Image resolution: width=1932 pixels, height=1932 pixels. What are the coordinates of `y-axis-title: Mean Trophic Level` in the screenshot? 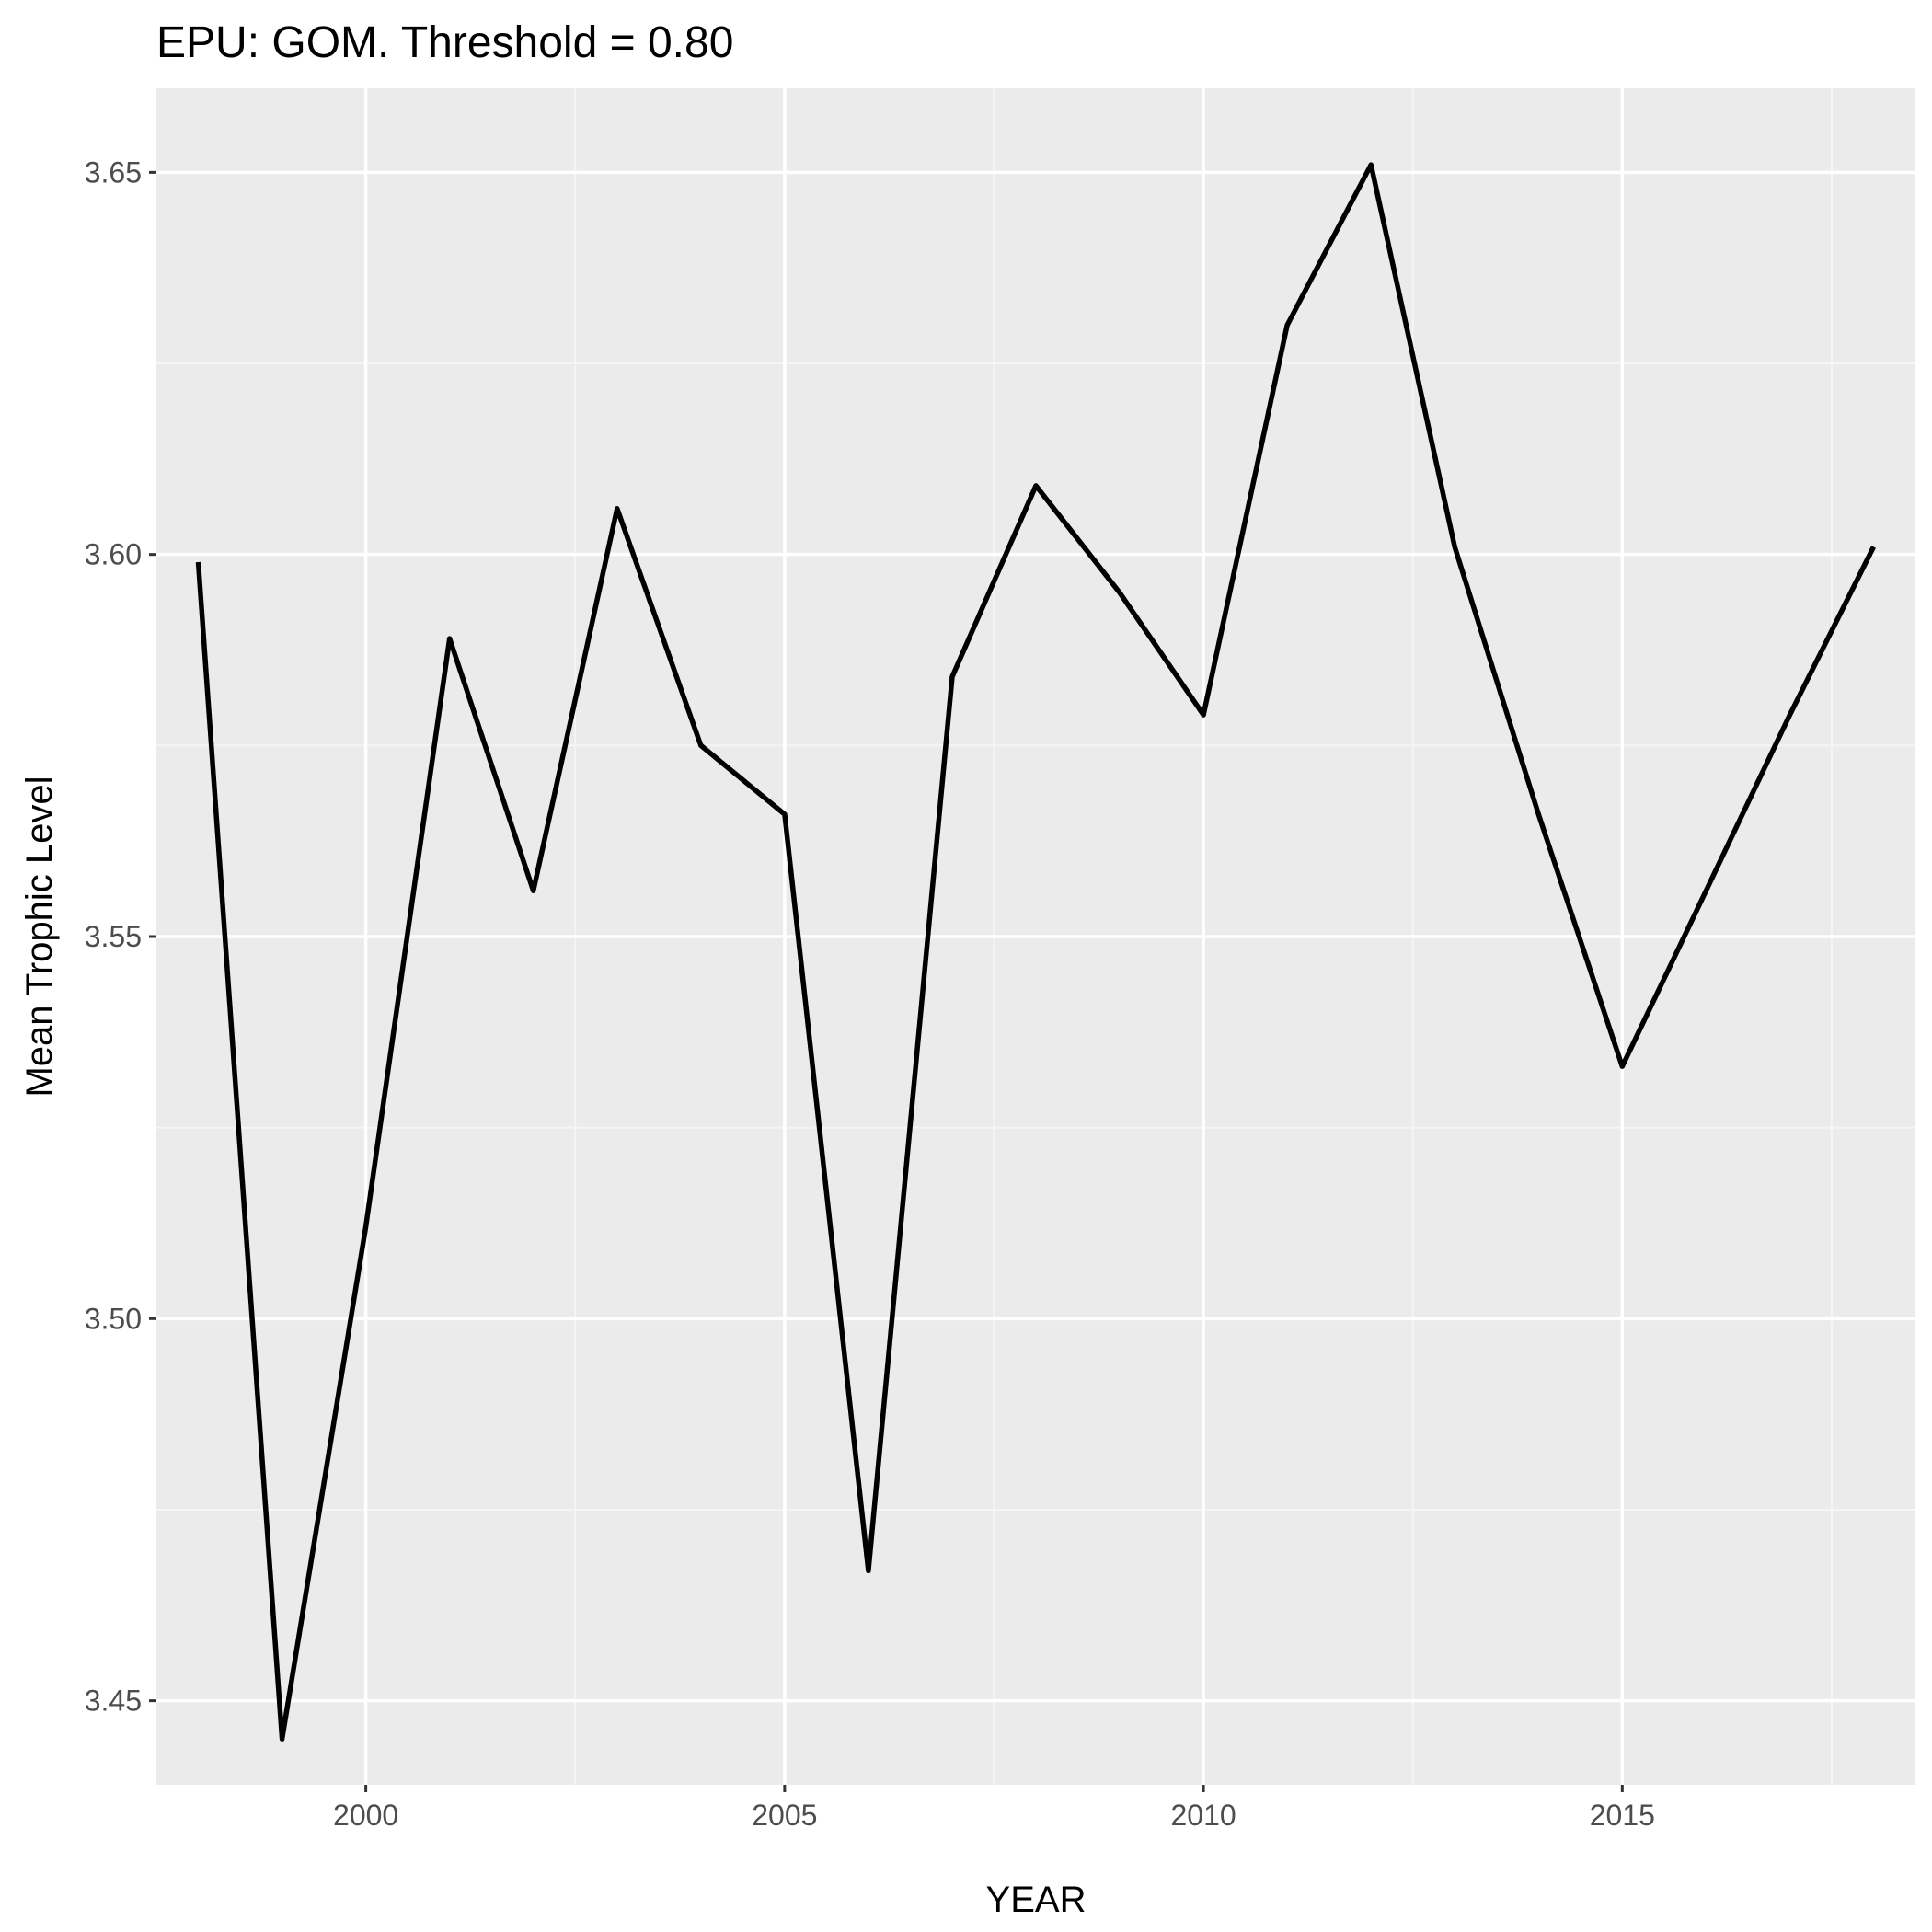 It's located at (39, 936).